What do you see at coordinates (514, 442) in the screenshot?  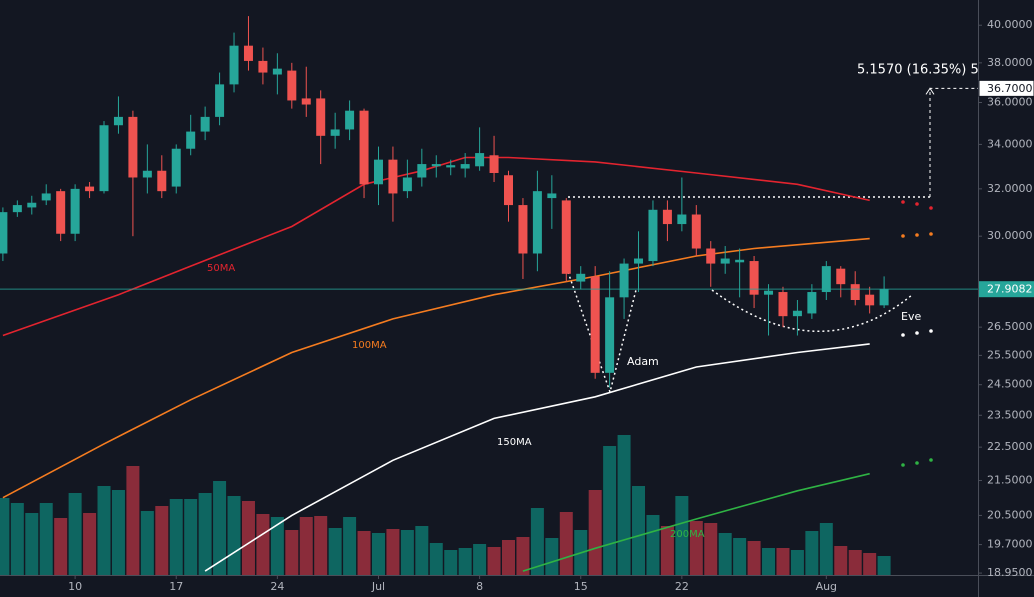 I see `ma-label: 150MA` at bounding box center [514, 442].